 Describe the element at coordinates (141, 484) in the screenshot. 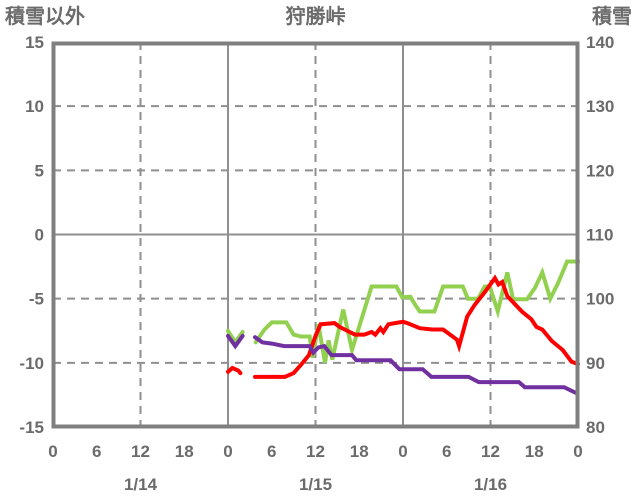

I see `x-axis-date-label-0: 1/14` at that location.